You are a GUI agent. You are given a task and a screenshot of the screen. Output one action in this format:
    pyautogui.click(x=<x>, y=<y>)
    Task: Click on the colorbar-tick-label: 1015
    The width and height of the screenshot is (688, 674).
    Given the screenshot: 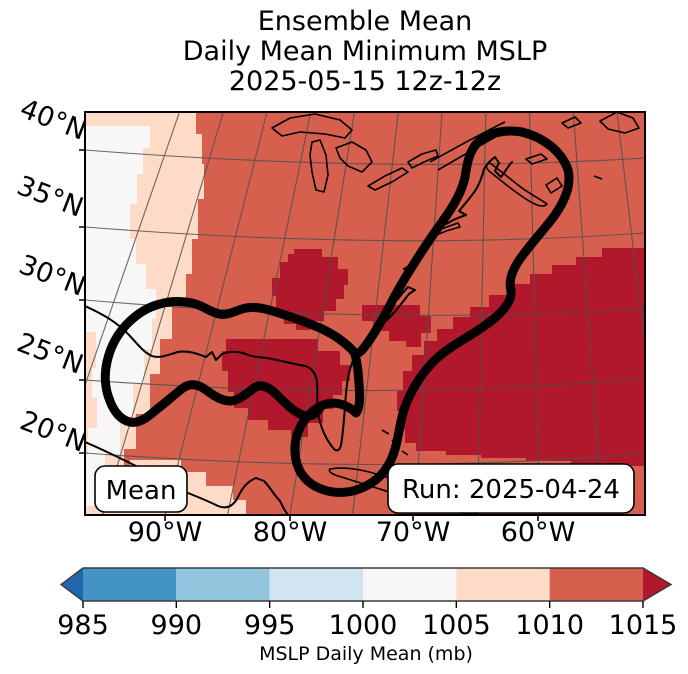 What is the action you would take?
    pyautogui.click(x=643, y=625)
    